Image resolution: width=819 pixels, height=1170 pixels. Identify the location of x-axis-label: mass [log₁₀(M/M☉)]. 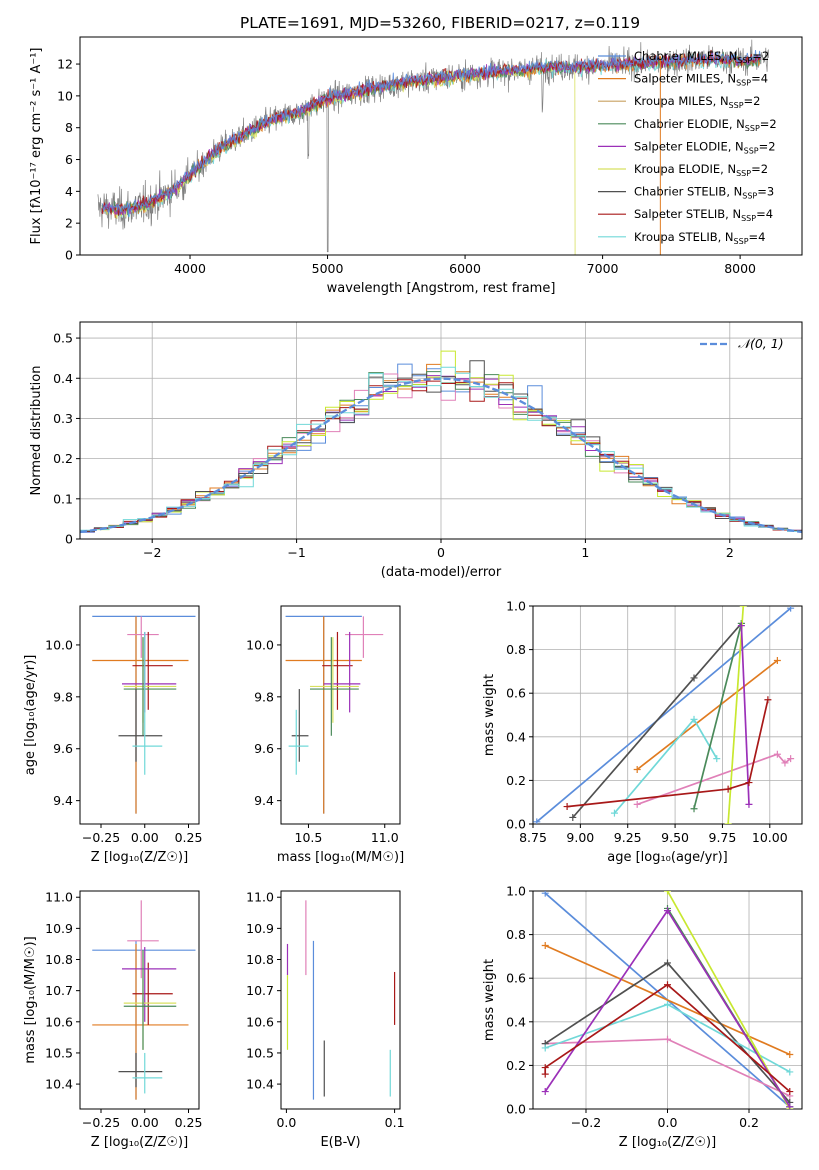
(340, 857).